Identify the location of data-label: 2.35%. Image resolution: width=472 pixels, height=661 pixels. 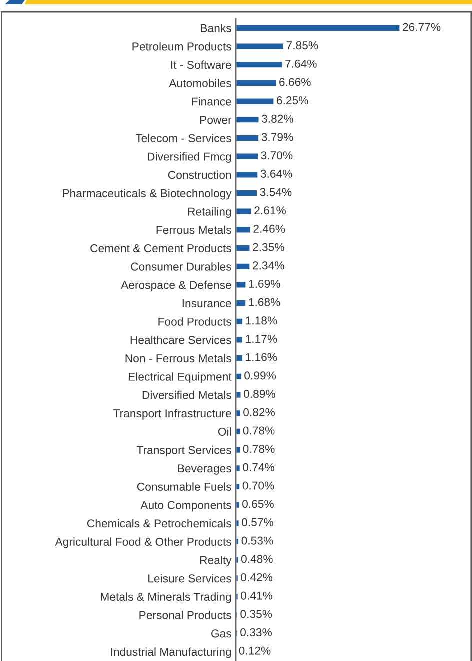
(268, 247).